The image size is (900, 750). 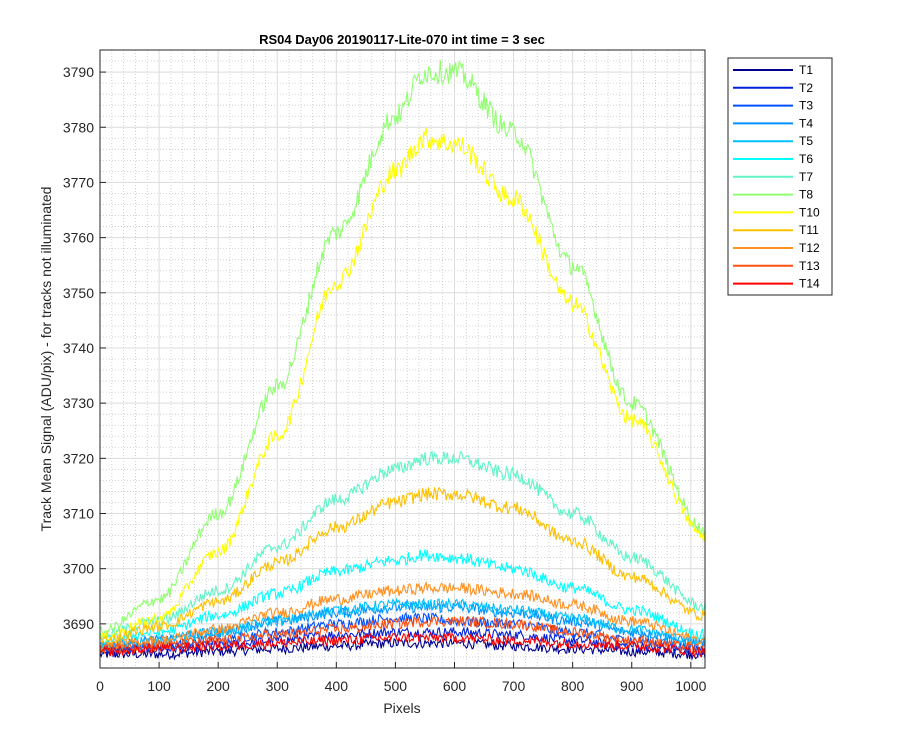 What do you see at coordinates (78, 72) in the screenshot?
I see `y-tick-label: 3790` at bounding box center [78, 72].